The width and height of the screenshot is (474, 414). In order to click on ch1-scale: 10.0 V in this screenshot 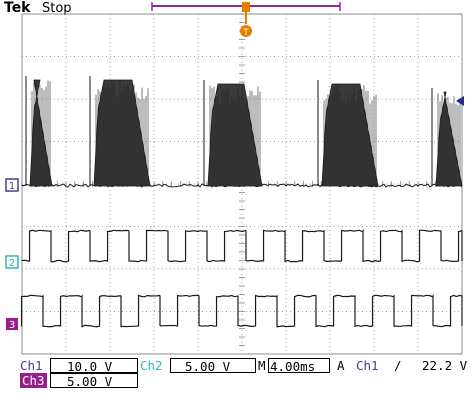, I will do `click(94, 366)`.